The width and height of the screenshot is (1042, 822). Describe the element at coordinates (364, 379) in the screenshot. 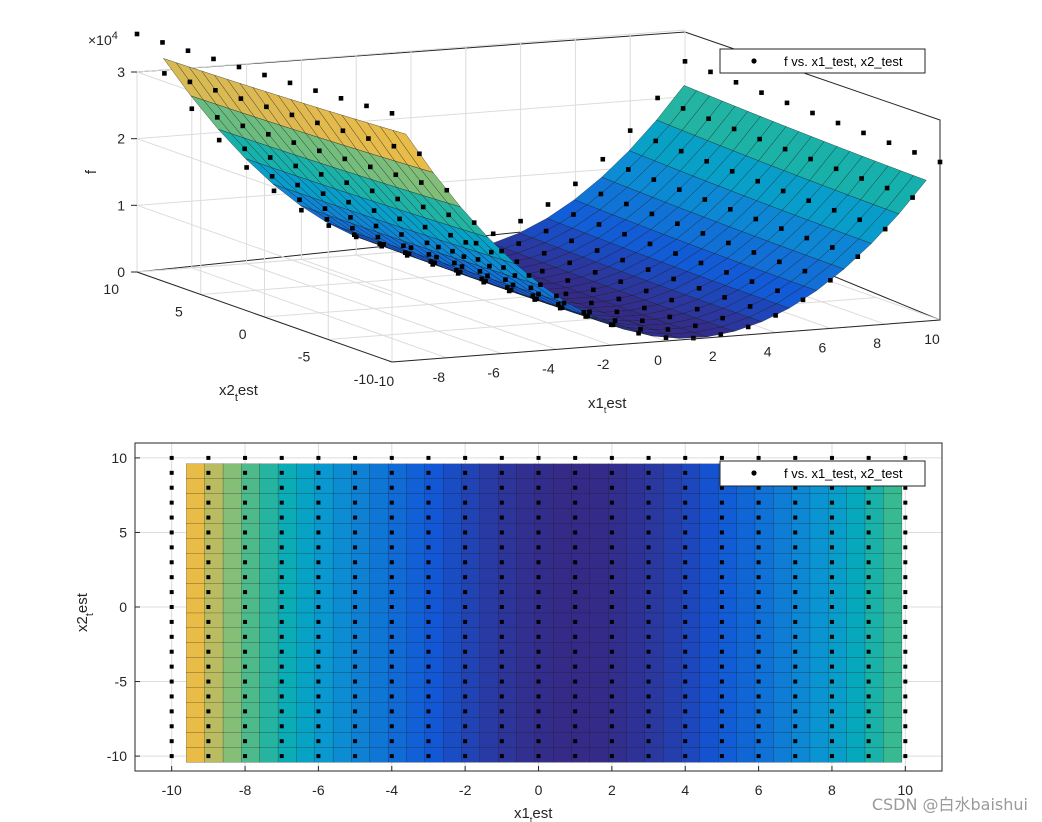

I see `y-tick-3d-4: -10` at that location.